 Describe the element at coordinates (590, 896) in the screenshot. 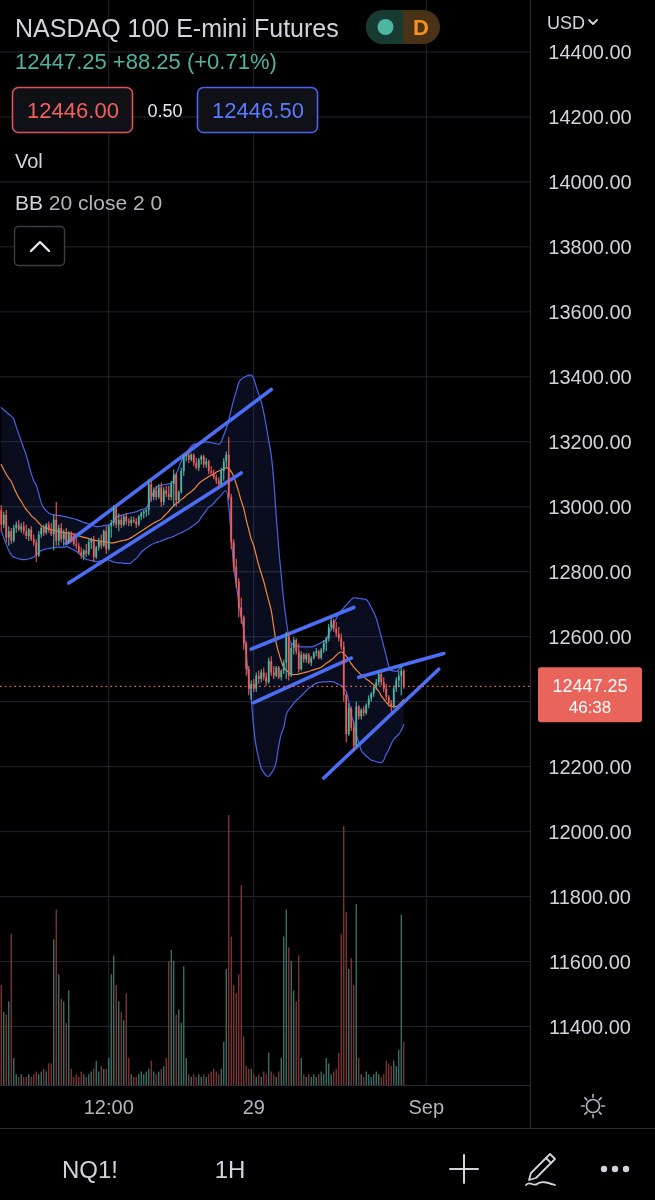

I see `y-tick-label: 11800.00` at that location.